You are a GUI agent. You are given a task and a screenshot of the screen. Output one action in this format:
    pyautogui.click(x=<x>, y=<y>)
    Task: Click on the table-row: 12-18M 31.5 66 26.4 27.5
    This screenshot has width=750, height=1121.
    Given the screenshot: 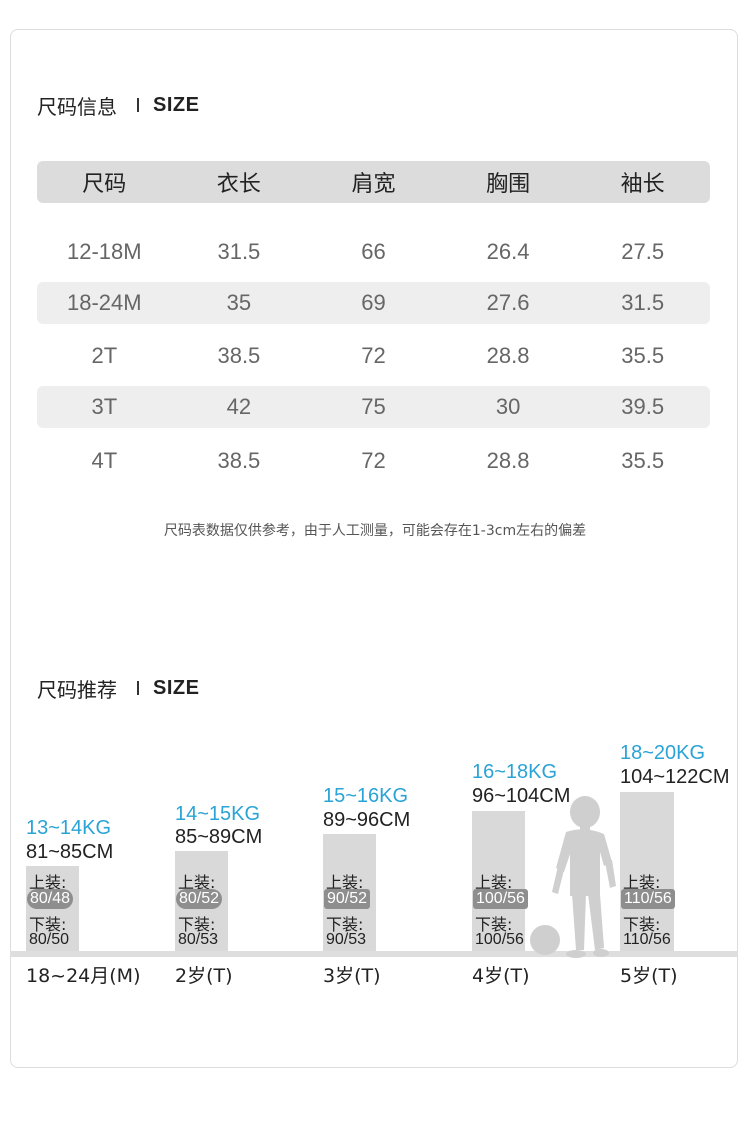 What is the action you would take?
    pyautogui.click(x=373, y=252)
    